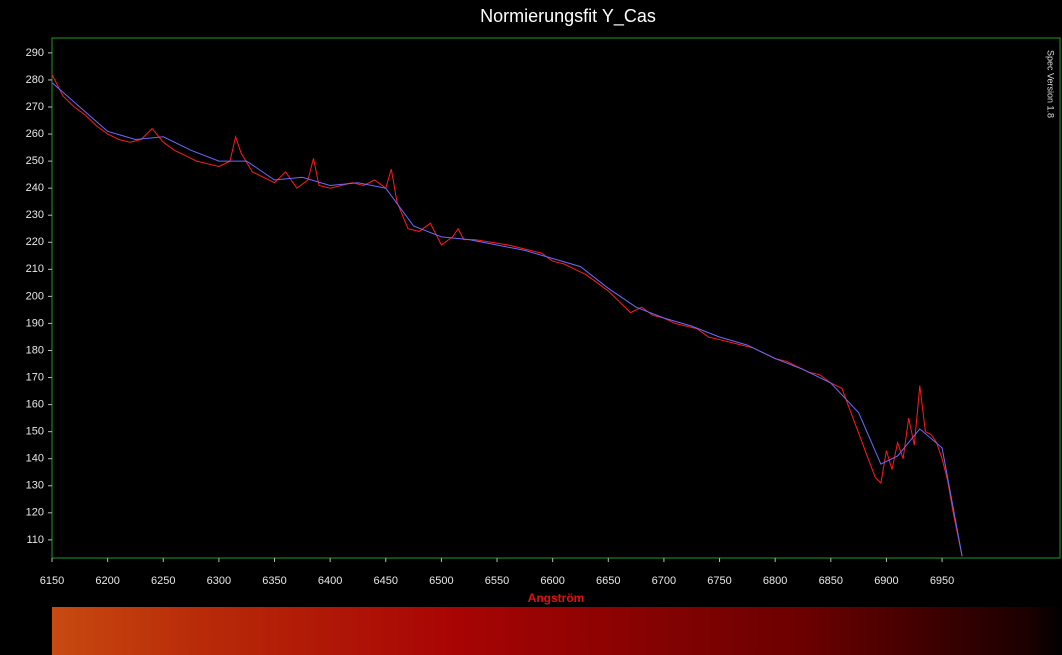  I want to click on y-tick-label: 220, so click(35, 242).